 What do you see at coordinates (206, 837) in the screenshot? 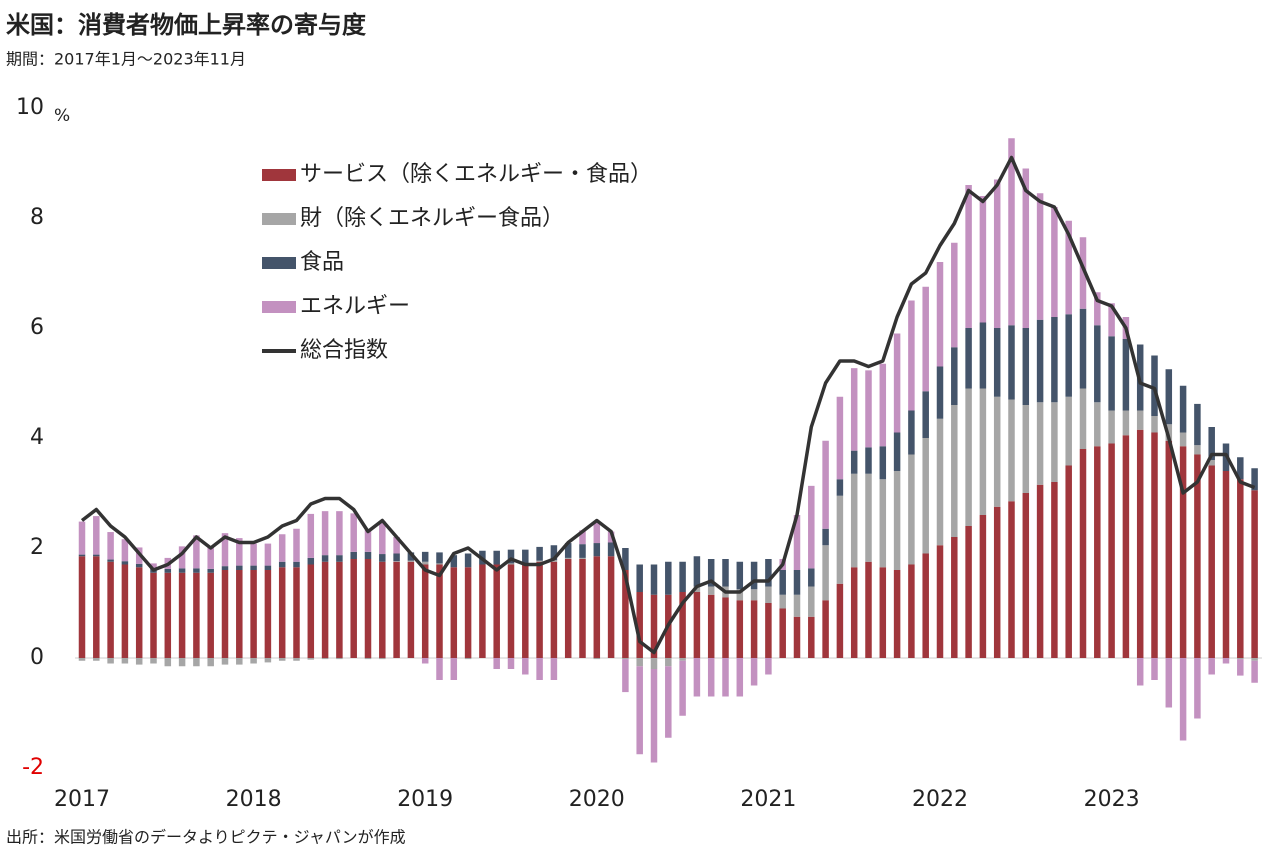
I see `source-note: 出所：米国労働省のデータよりピクテ・ジャパンが作成` at bounding box center [206, 837].